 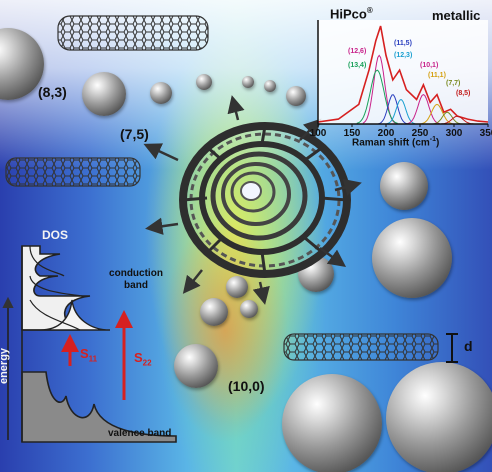 What do you see at coordinates (134, 134) in the screenshot?
I see `chirality-label-7-5: (7,5)` at bounding box center [134, 134].